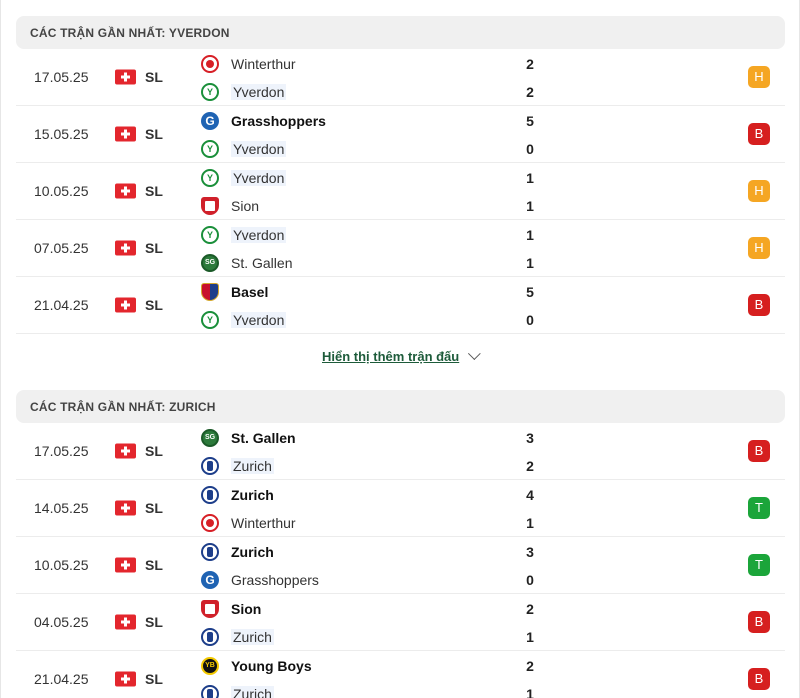 This screenshot has width=800, height=698. What do you see at coordinates (400, 248) in the screenshot?
I see `match-row: 07.05.25 SL Yverdon 1 St. Gallen 1 H` at bounding box center [400, 248].